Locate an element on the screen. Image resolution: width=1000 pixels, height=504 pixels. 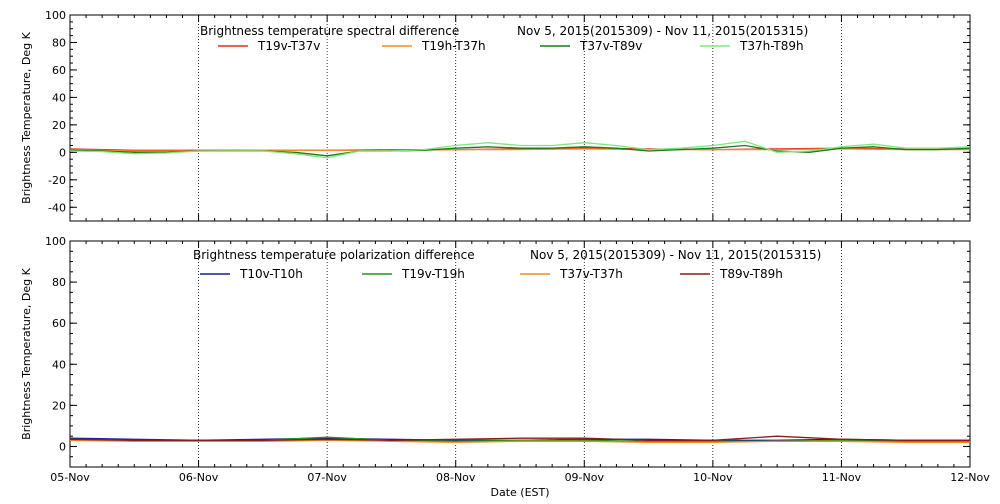
x-axis-label: Date (EST) is located at coordinates (519, 492).